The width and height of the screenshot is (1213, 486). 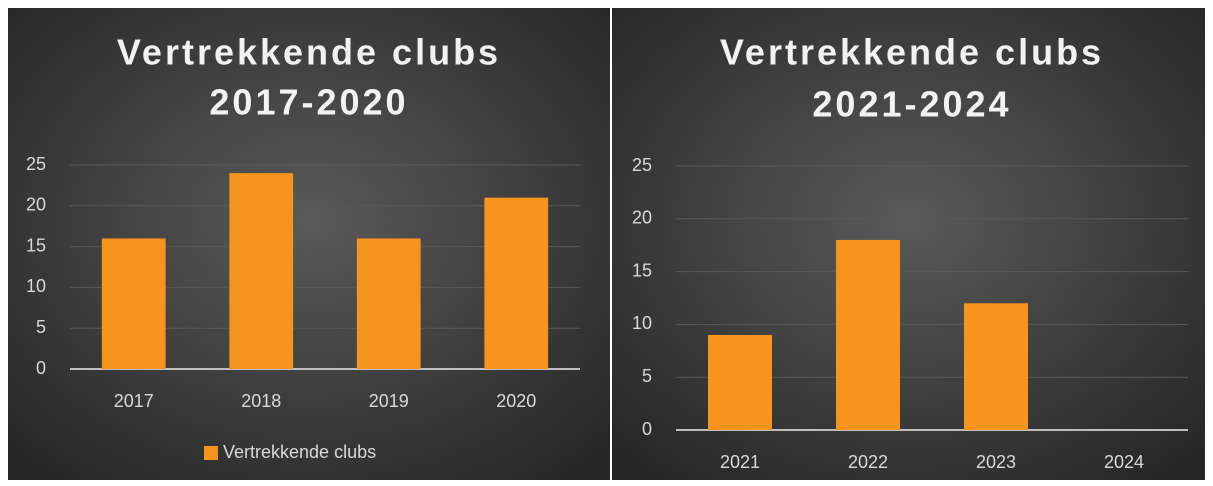 What do you see at coordinates (516, 401) in the screenshot?
I see `x-tick-label: 2020` at bounding box center [516, 401].